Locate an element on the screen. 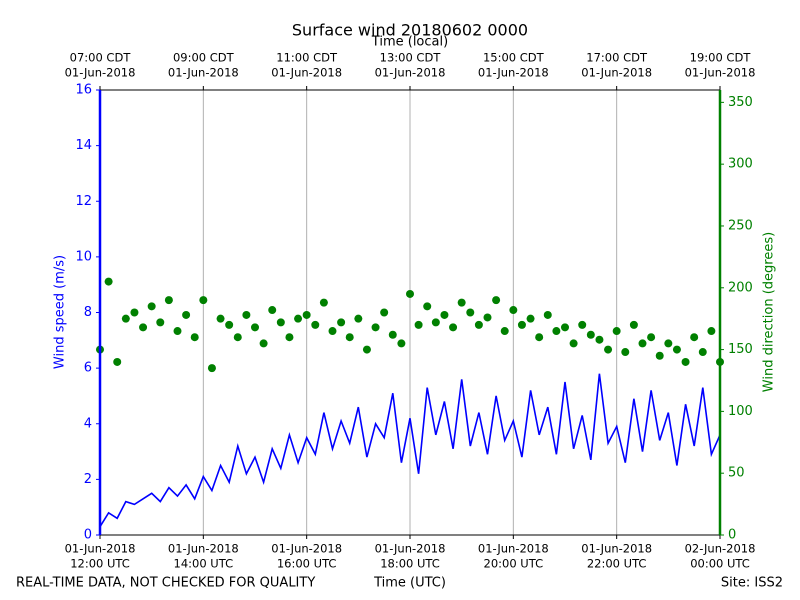 This screenshot has width=800, height=600. y2-tick-label: 250 is located at coordinates (740, 225).